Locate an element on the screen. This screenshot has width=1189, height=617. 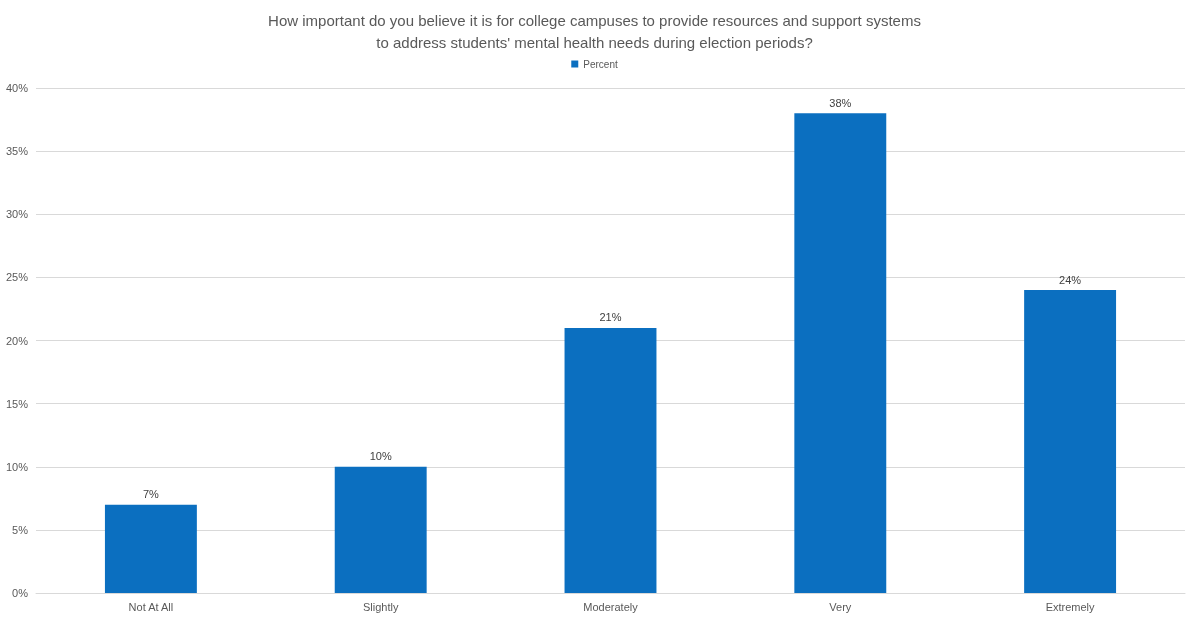
y-tick-label: 30% is located at coordinates (17, 214).